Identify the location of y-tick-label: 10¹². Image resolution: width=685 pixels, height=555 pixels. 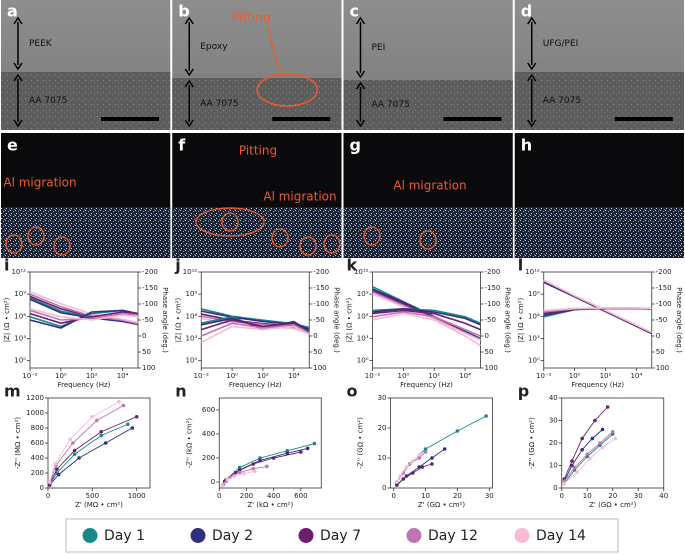
(190, 272).